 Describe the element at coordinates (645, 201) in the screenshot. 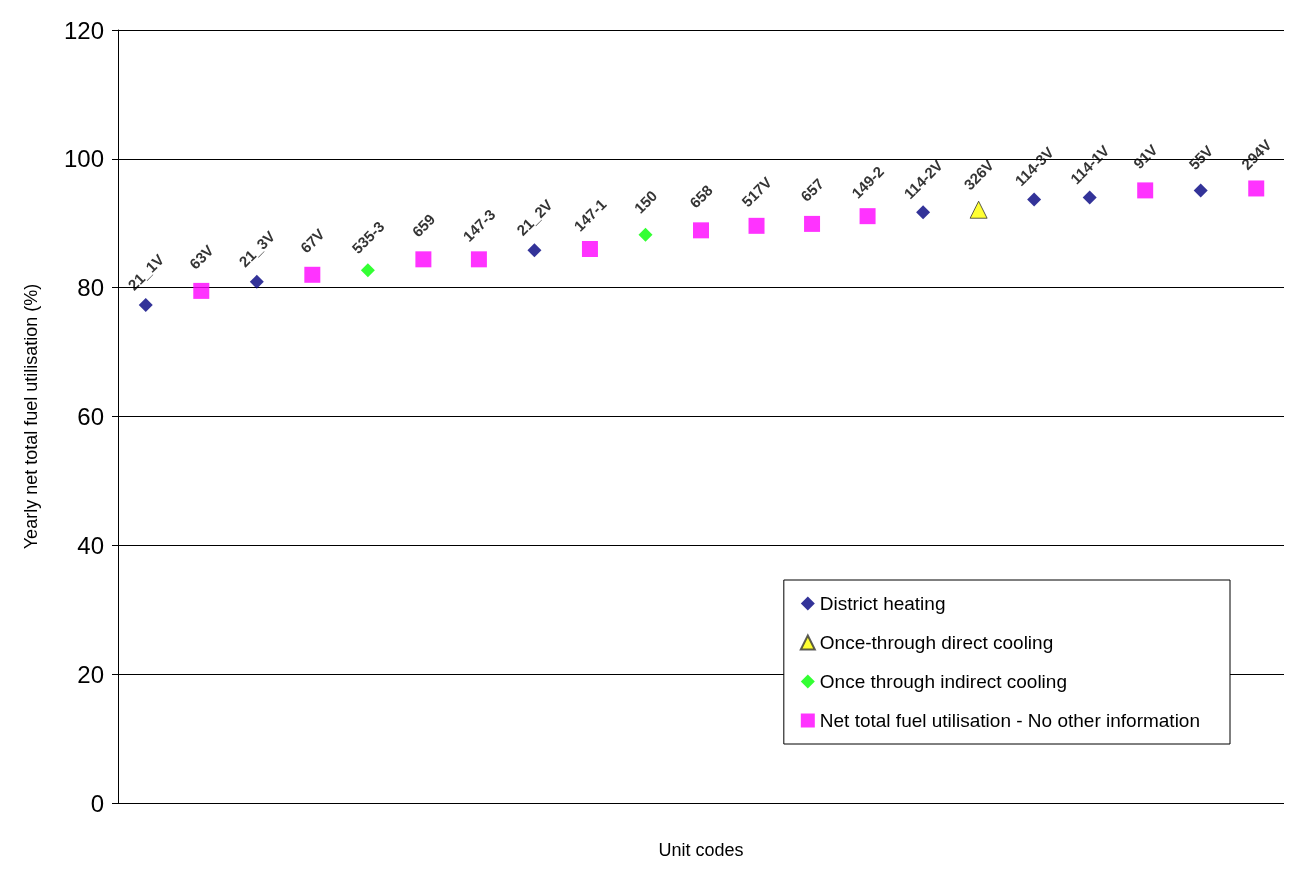

I see `x-tick-label: 150` at that location.